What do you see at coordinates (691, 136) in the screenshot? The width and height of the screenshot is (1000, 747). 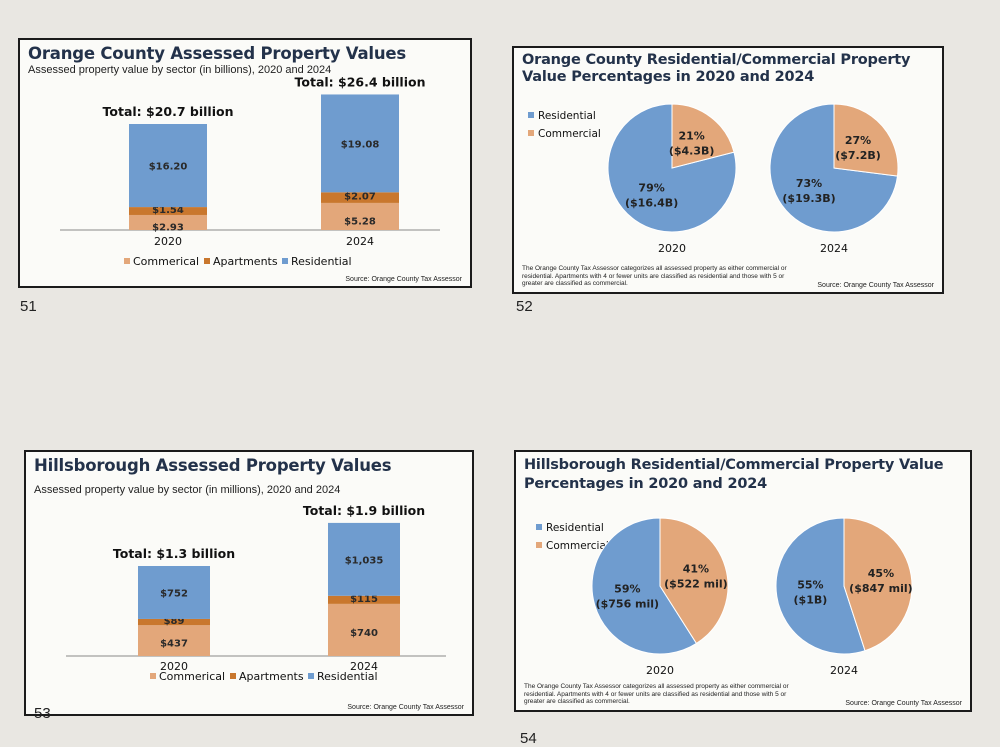 I see `slice-label: 21%` at bounding box center [691, 136].